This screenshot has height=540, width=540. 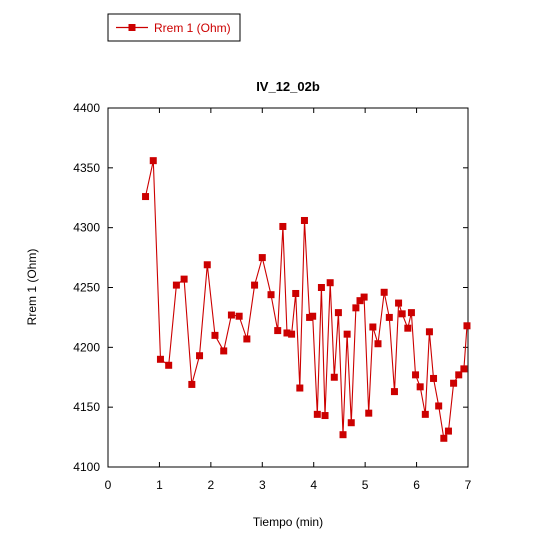 I want to click on legend-label: Rrem 1 (Ohm), so click(x=192, y=28).